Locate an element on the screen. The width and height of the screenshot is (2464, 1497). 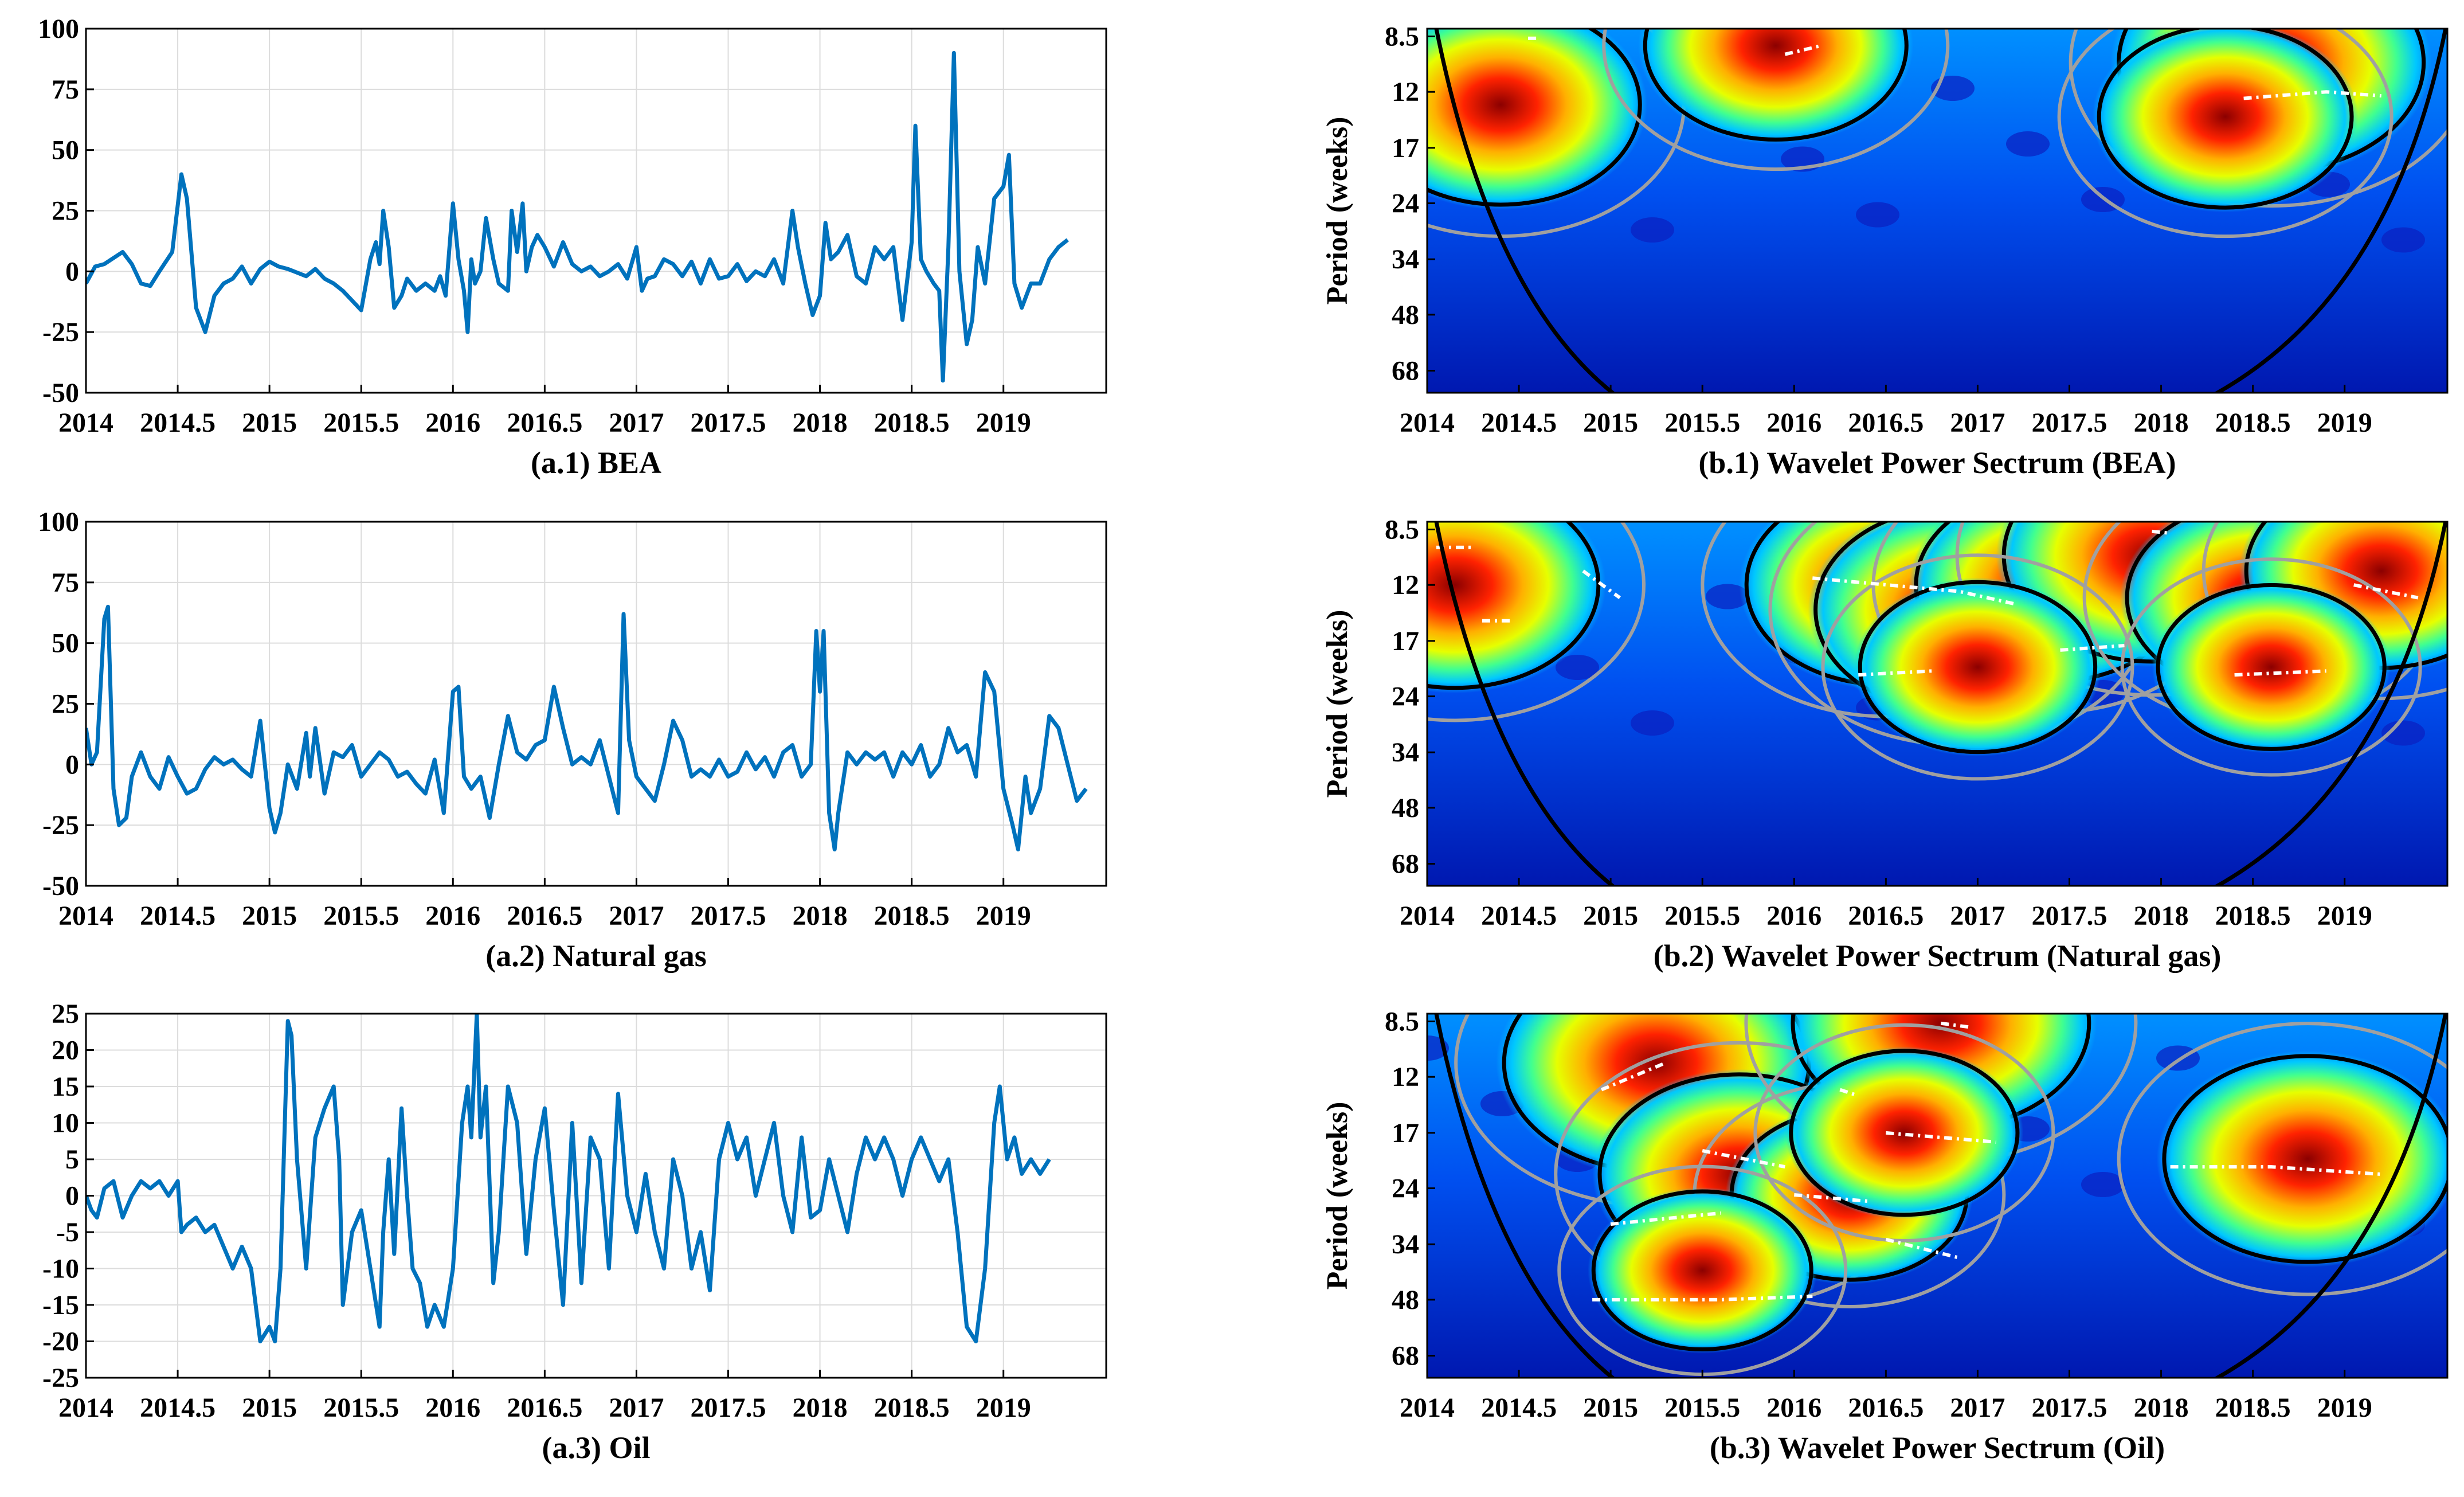
y-tick-label: -20 is located at coordinates (60, 1342).